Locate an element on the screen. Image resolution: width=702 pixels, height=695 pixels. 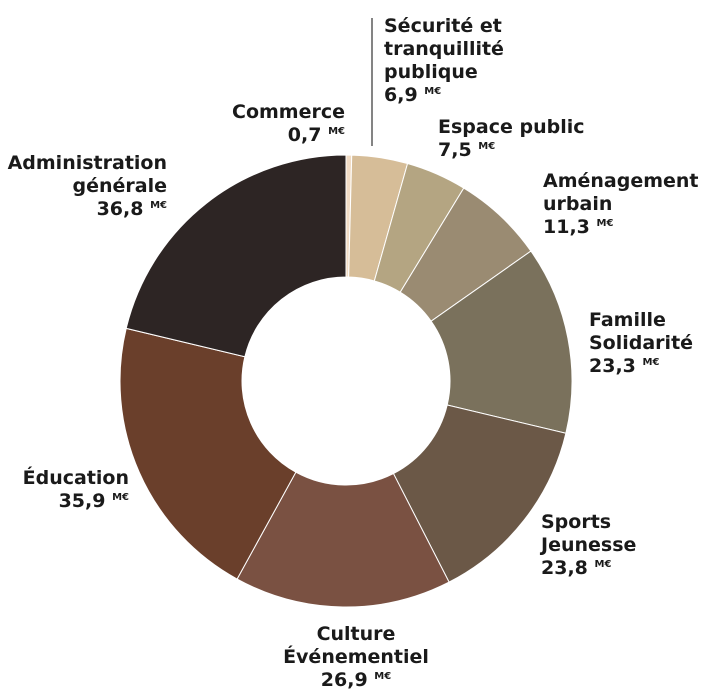
slice-label-text: Espace public 7,5 M€ is located at coordinates (511, 138).